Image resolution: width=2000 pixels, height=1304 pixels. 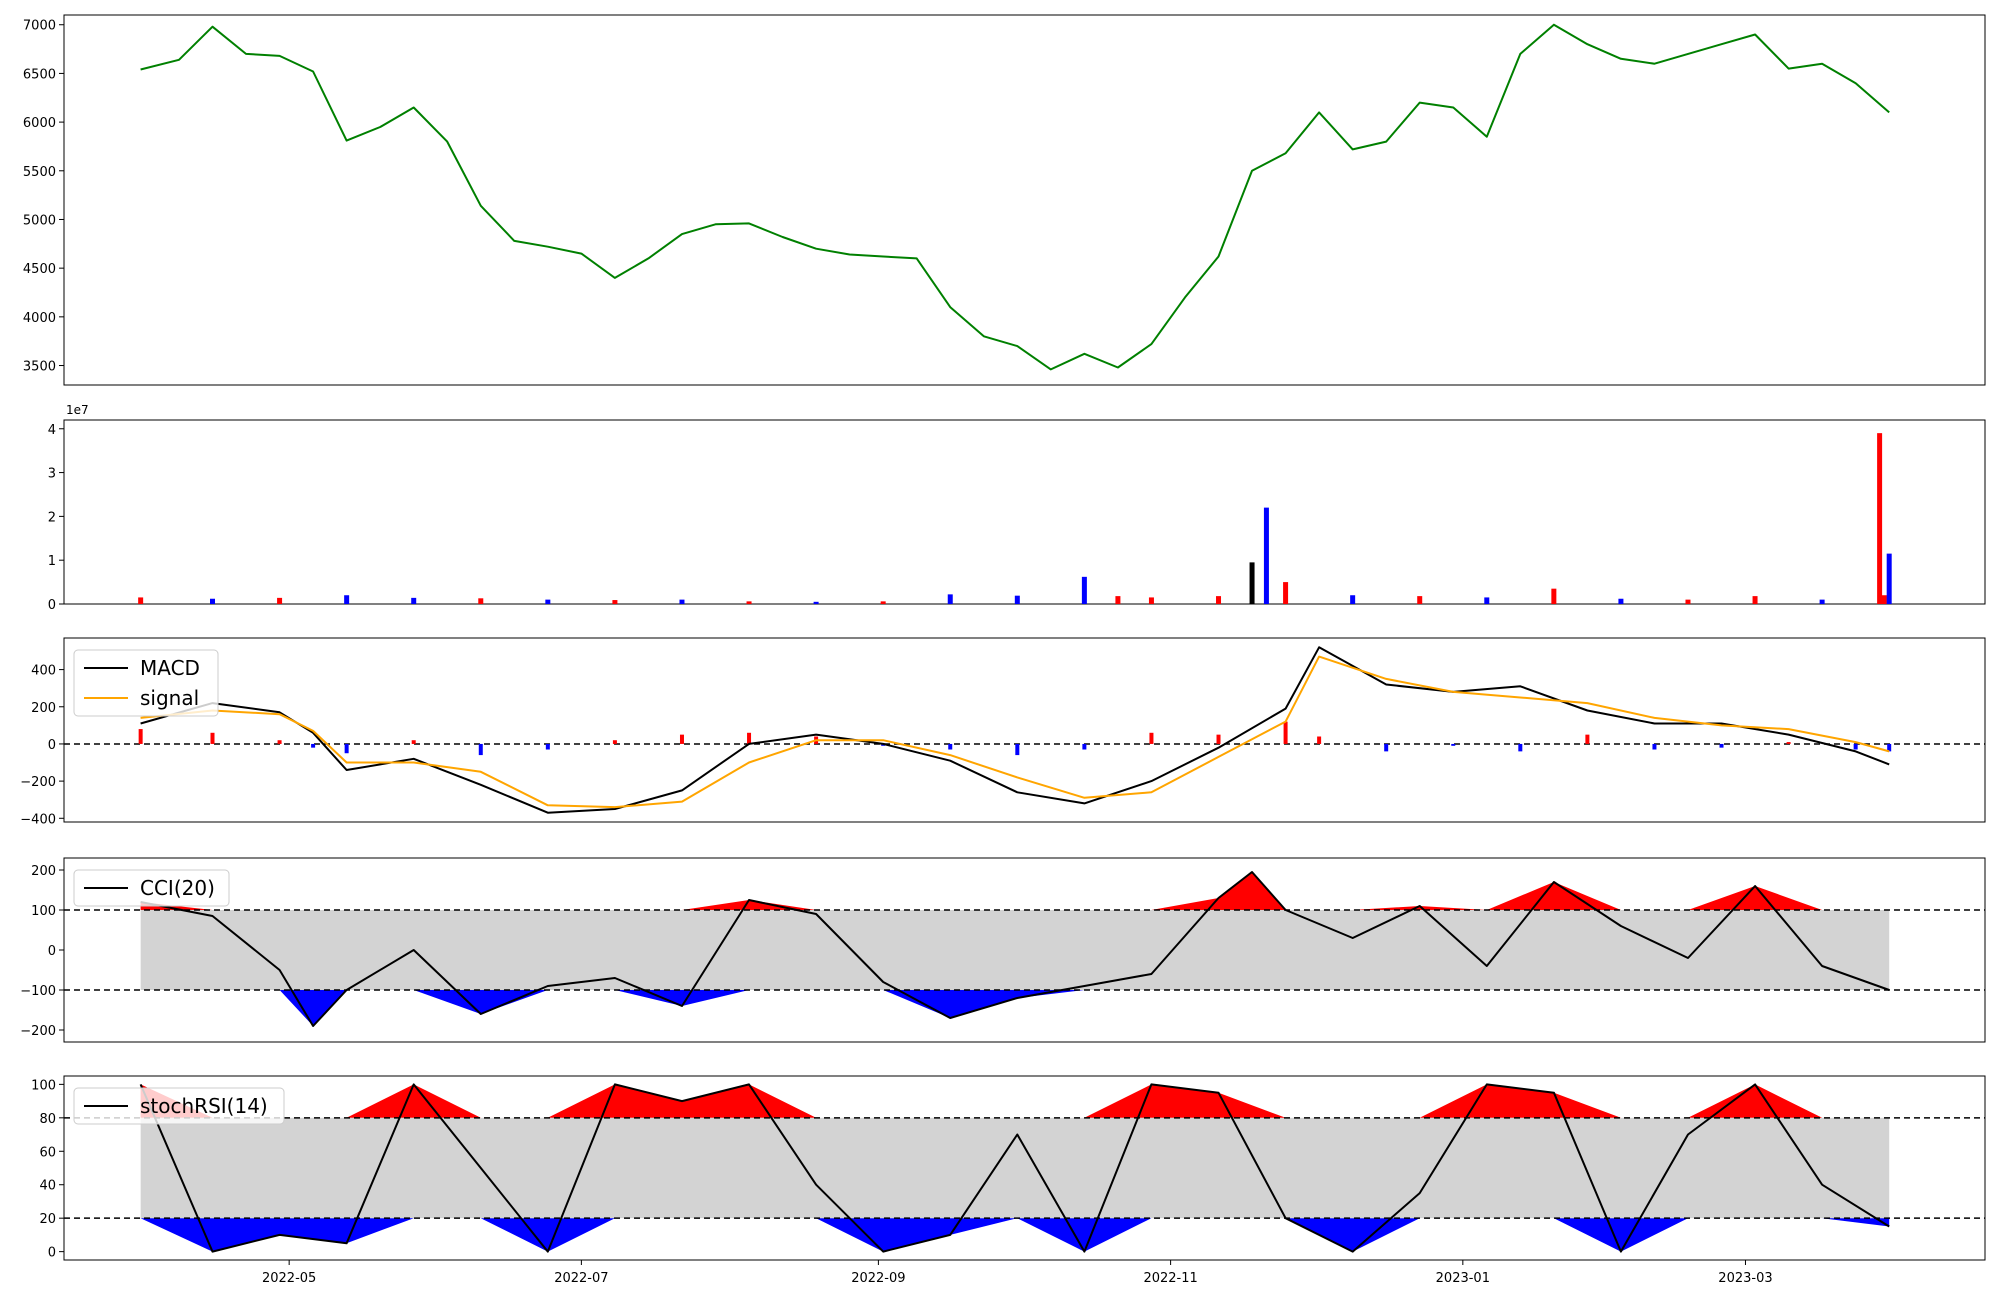 What do you see at coordinates (1015, 891) in the screenshot?
I see `cci-overbought-fill` at bounding box center [1015, 891].